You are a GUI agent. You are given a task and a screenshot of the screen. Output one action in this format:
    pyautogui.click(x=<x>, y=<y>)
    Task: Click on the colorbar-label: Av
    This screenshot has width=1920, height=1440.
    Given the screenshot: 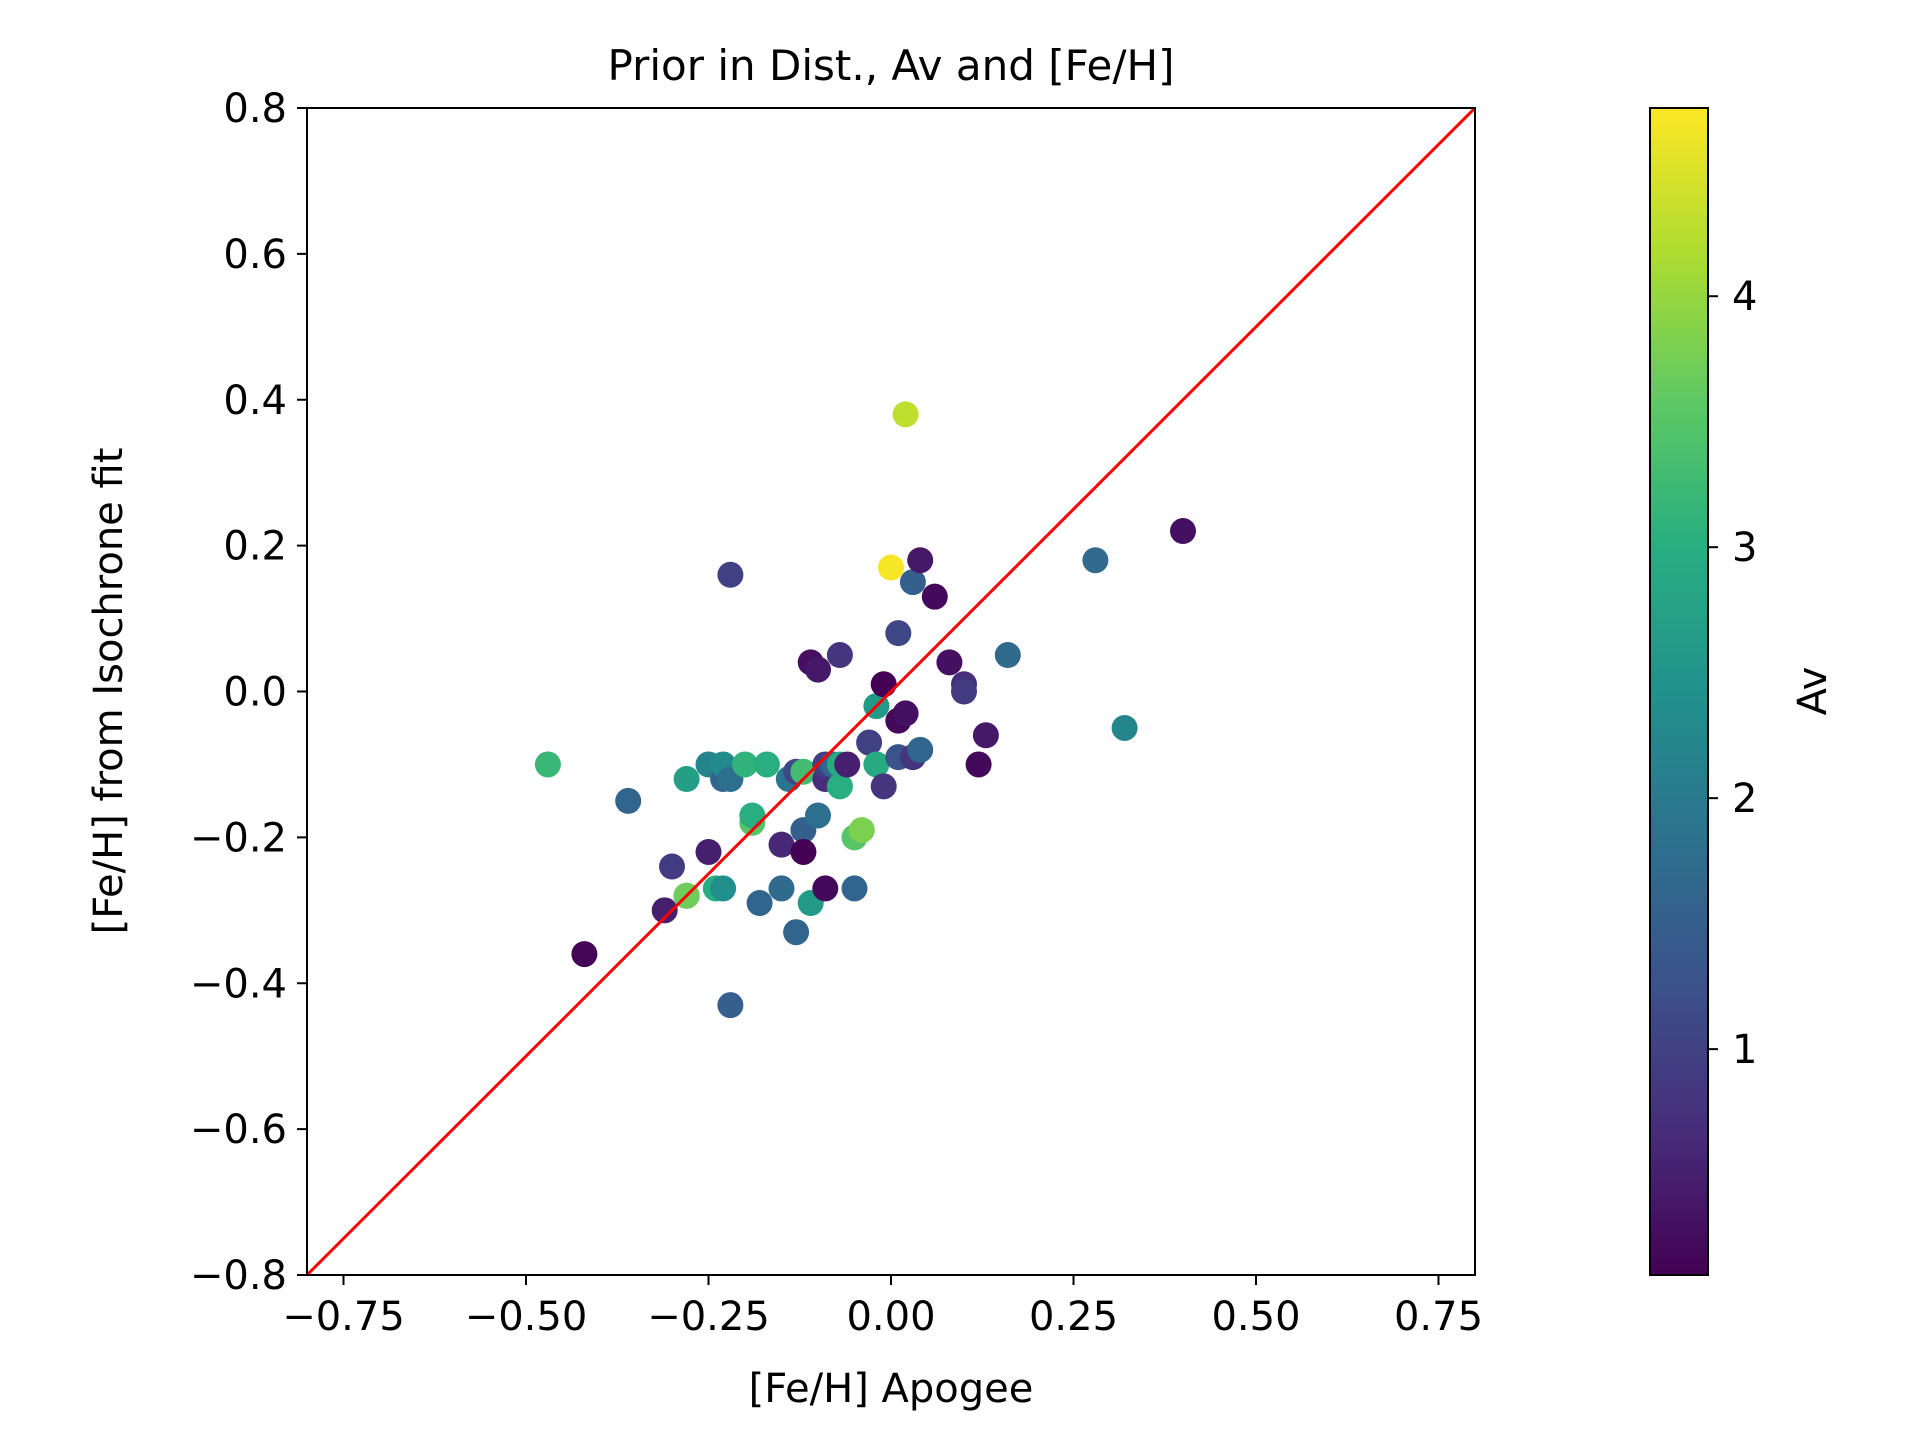 What is the action you would take?
    pyautogui.click(x=1813, y=691)
    